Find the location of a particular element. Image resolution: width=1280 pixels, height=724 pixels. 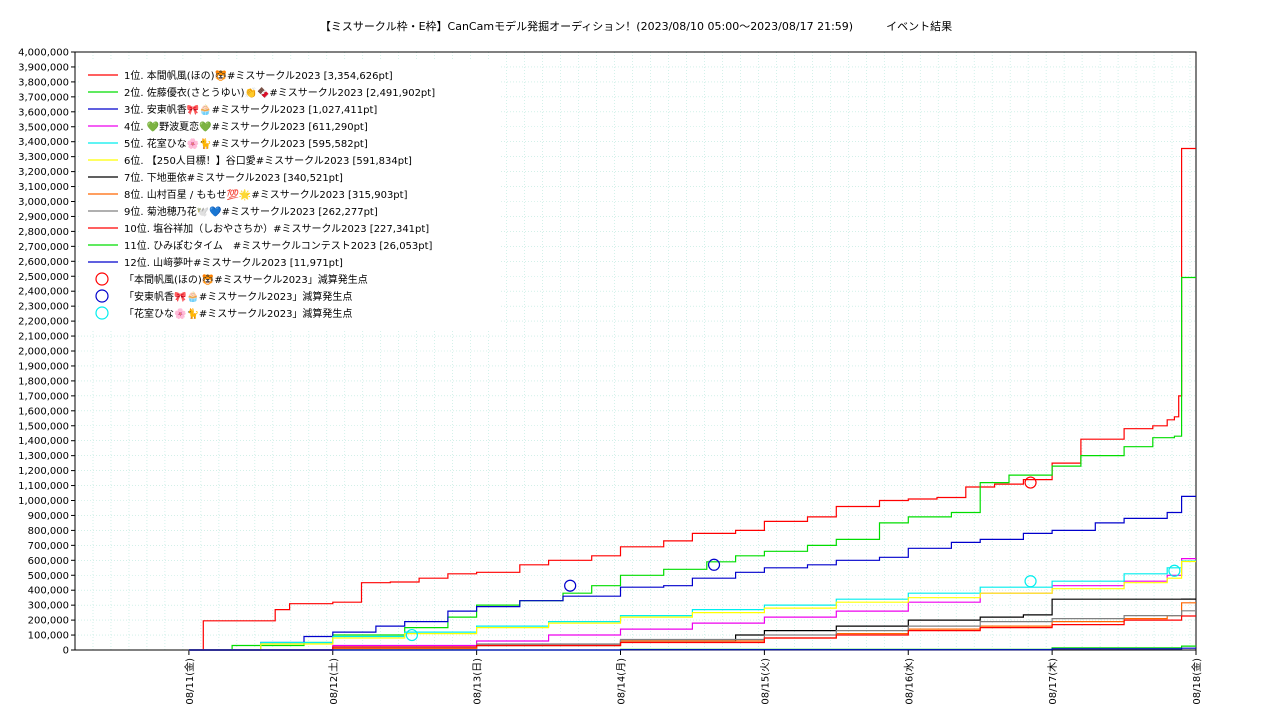

y-tick-label: 400,000 is located at coordinates (48, 591).